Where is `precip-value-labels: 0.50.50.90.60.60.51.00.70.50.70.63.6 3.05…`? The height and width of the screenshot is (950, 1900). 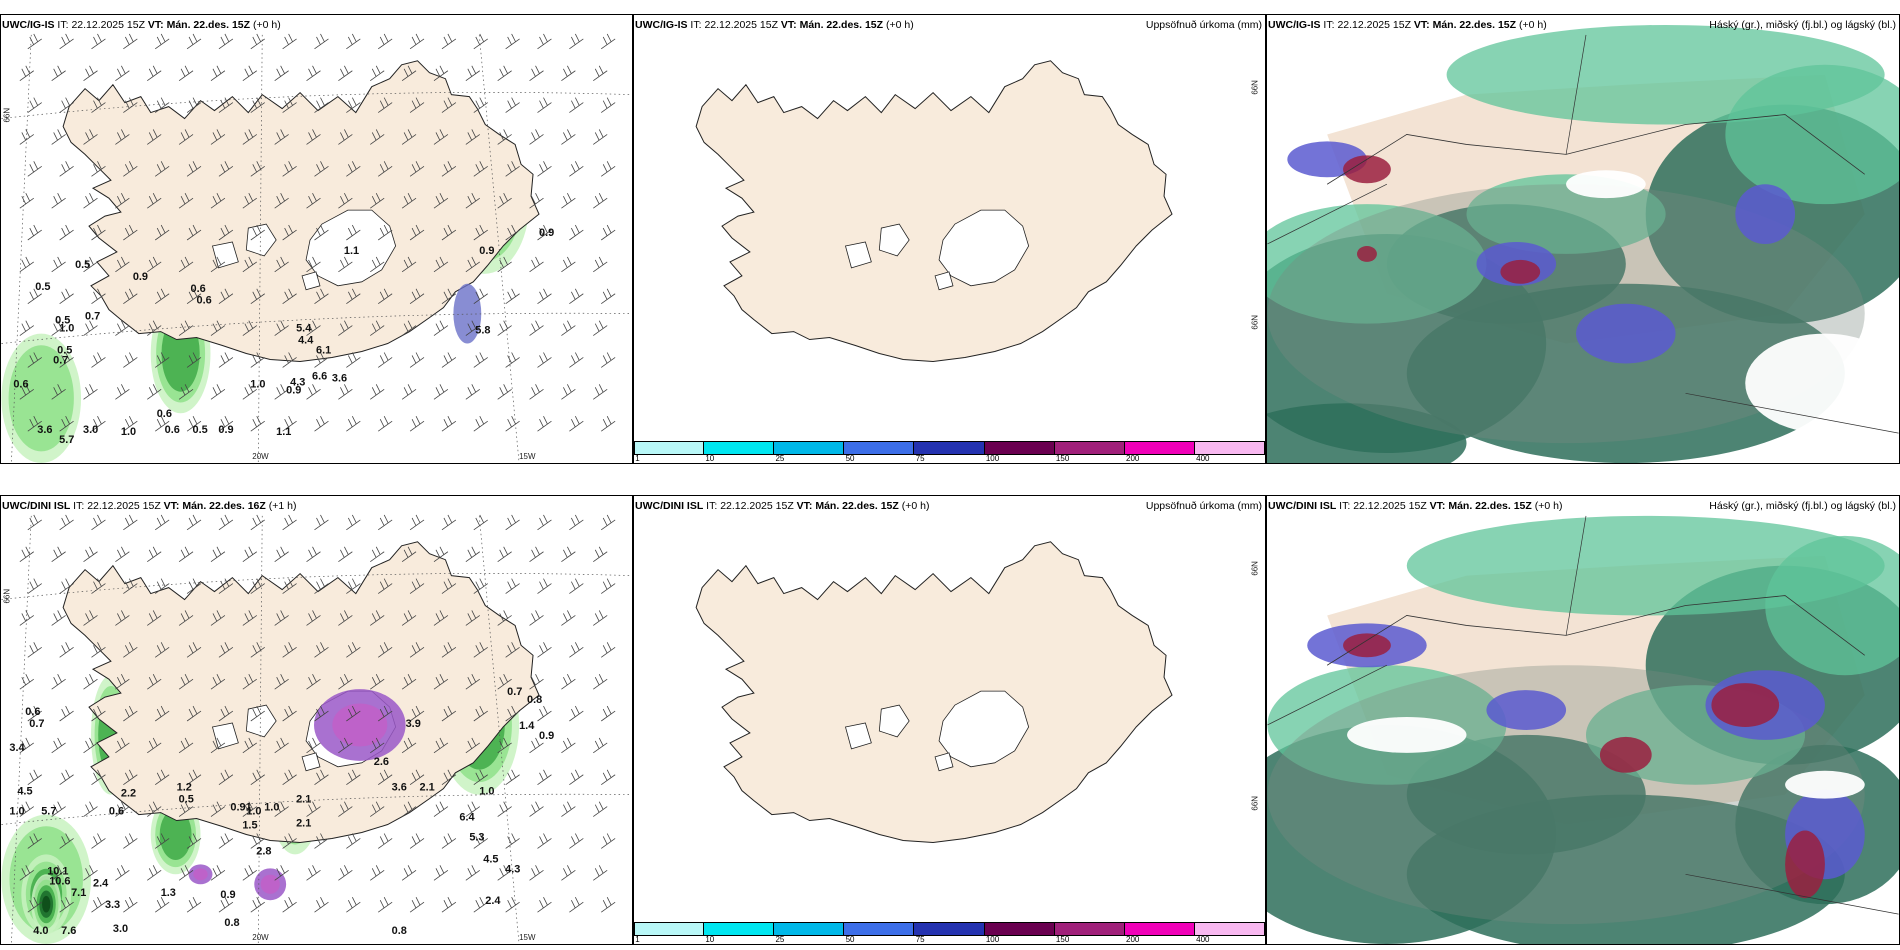
precip-value-labels: 0.50.50.90.60.60.51.00.70.50.70.63.6 3.05… is located at coordinates (283, 336).